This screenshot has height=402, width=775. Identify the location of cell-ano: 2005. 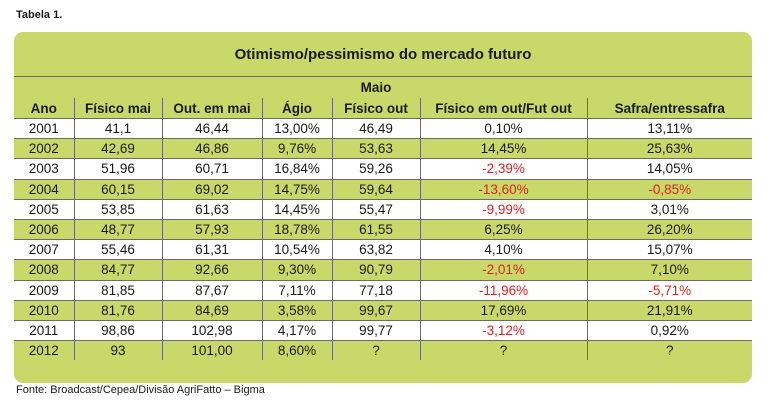
(44, 209).